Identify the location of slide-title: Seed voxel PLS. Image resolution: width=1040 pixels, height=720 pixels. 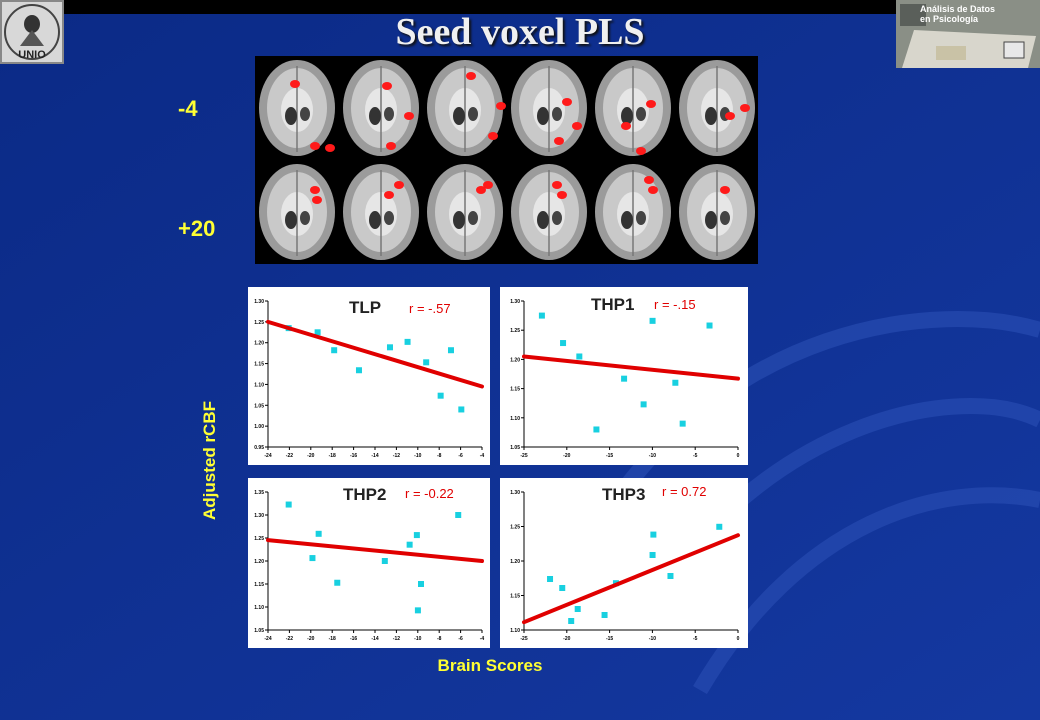
(520, 32).